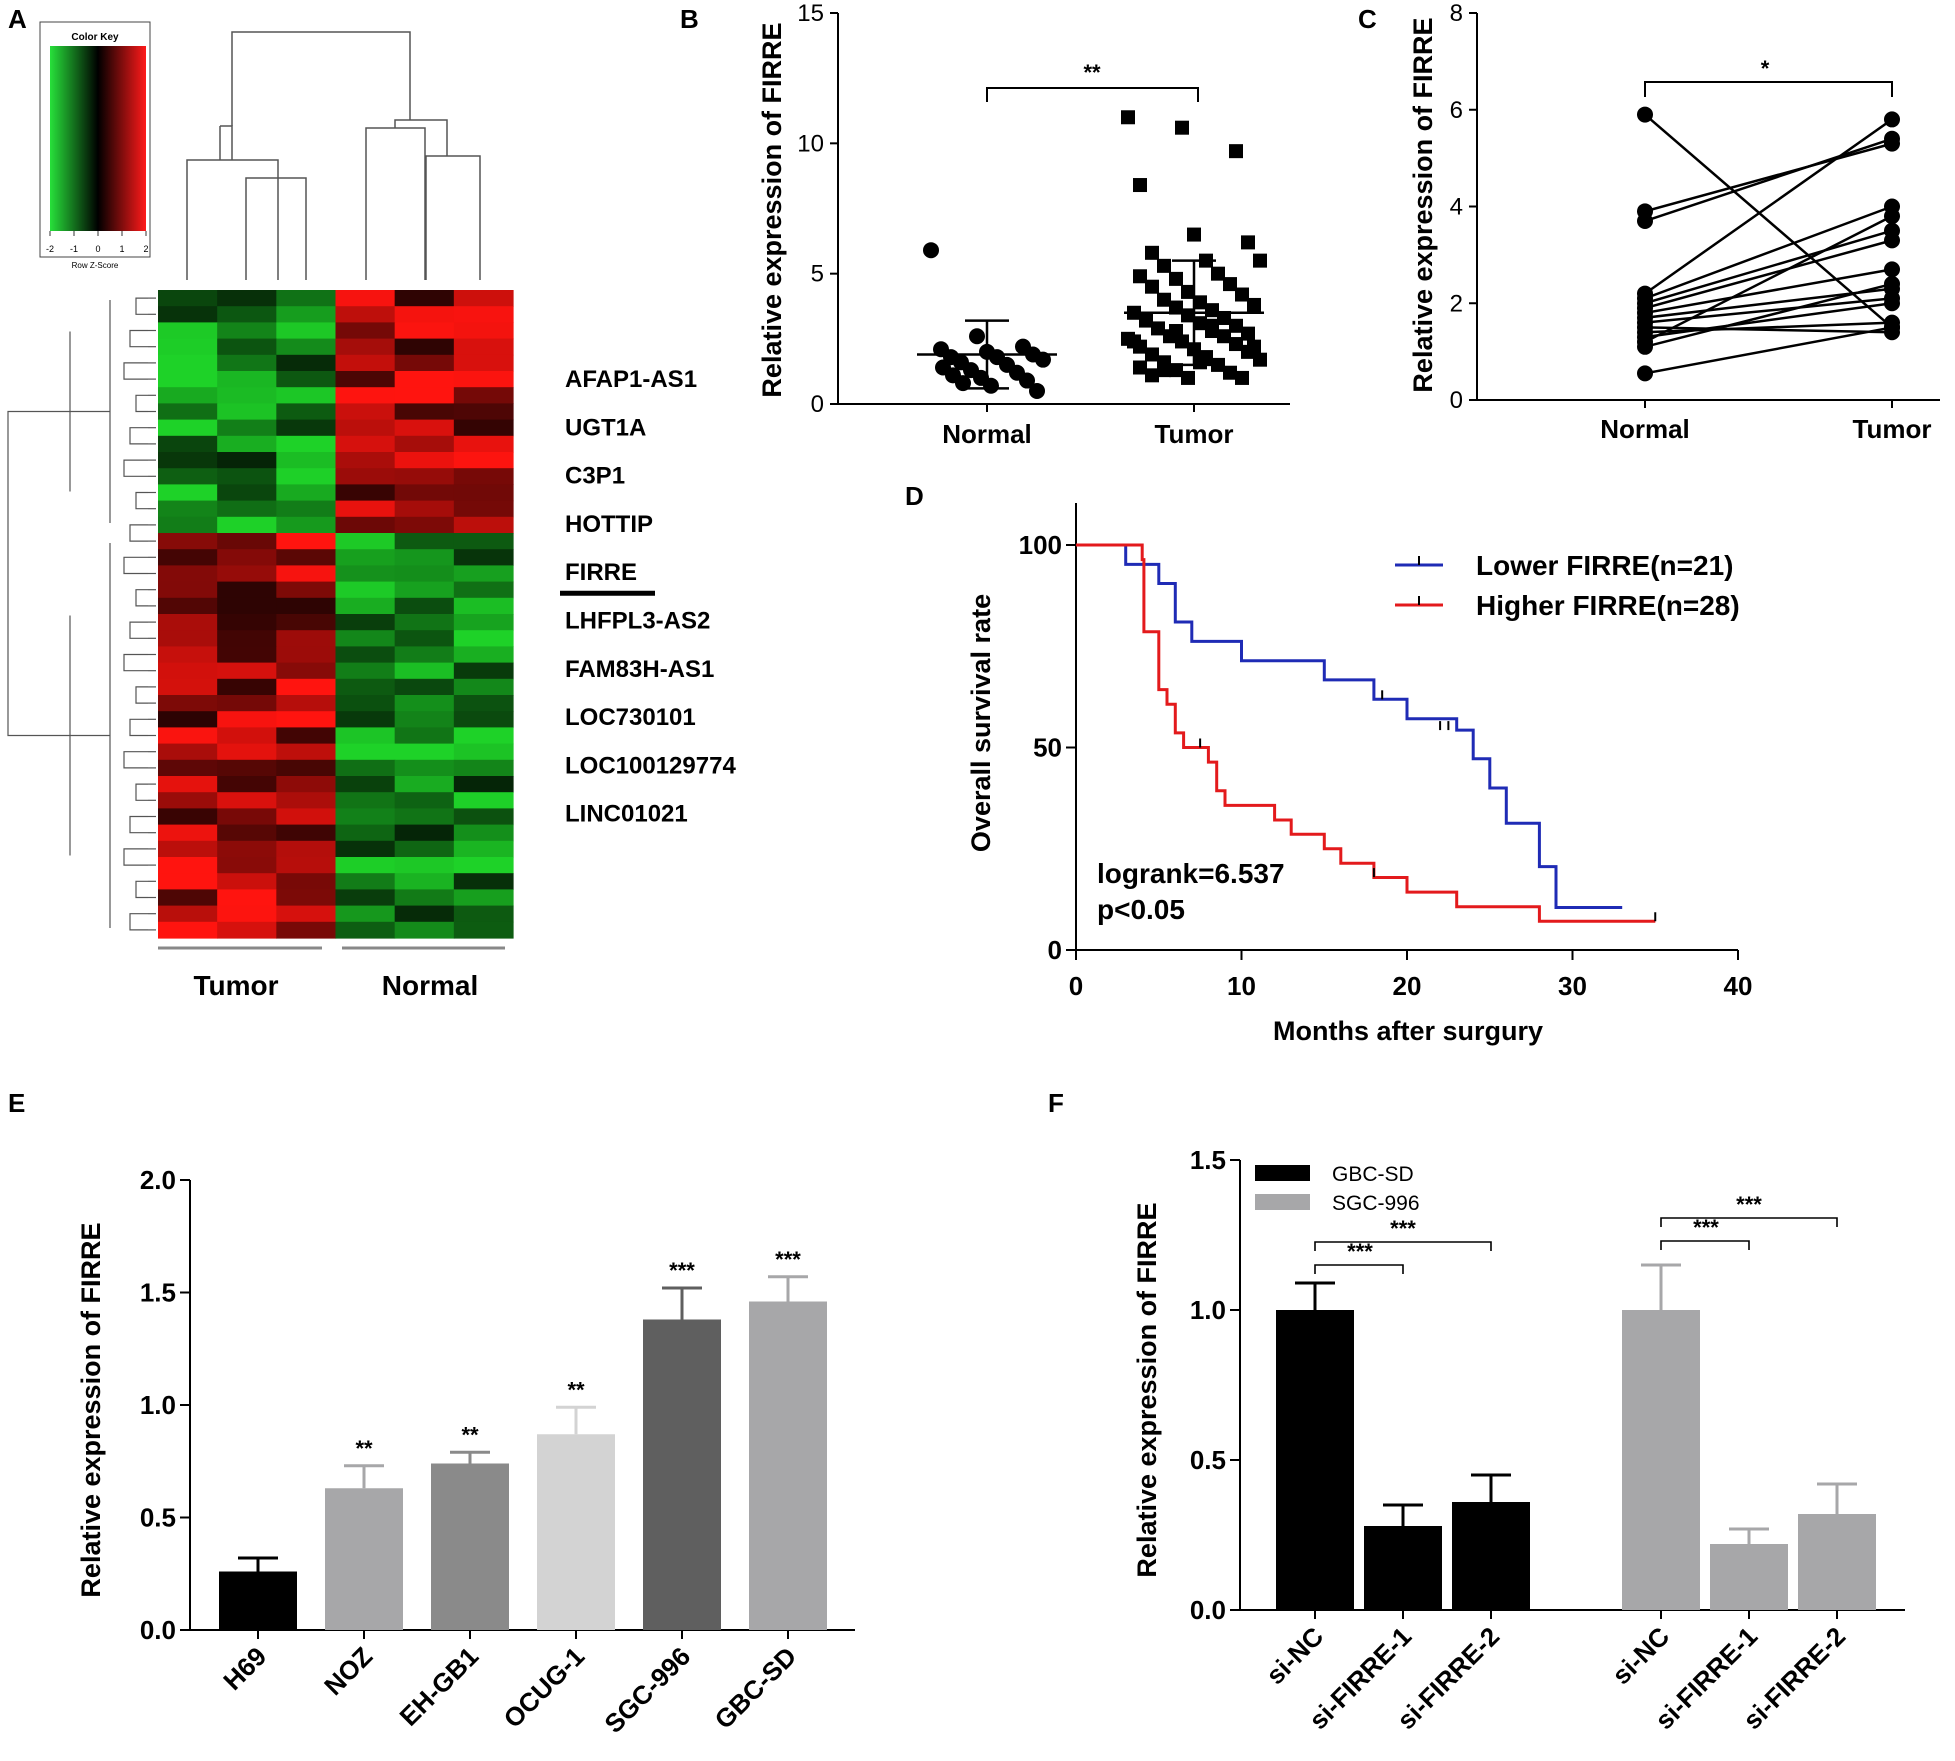  I want to click on gene-label: LHFPL3-AS2, so click(637, 621).